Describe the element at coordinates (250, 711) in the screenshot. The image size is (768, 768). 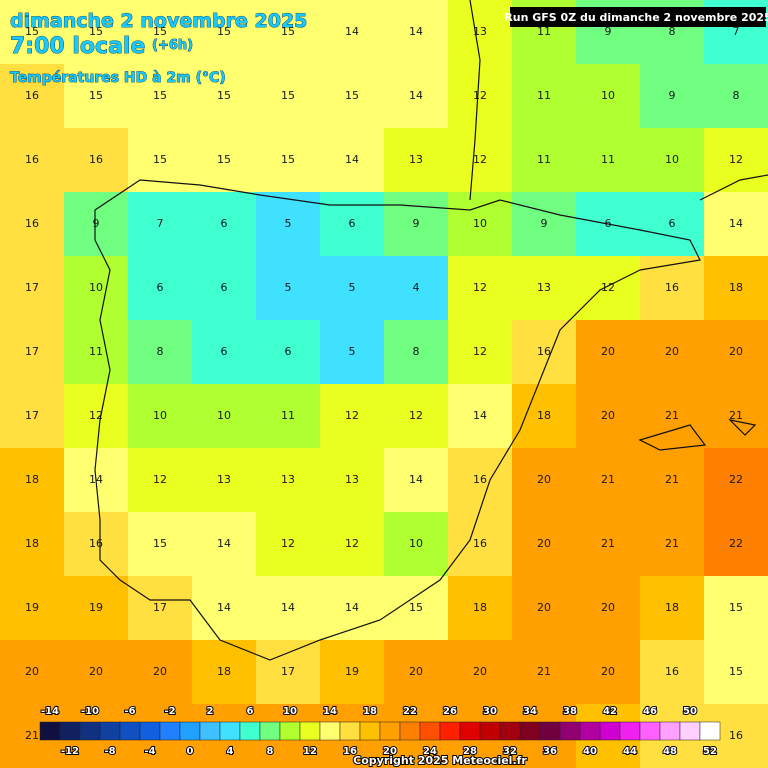
I see `legend-label: 6` at that location.